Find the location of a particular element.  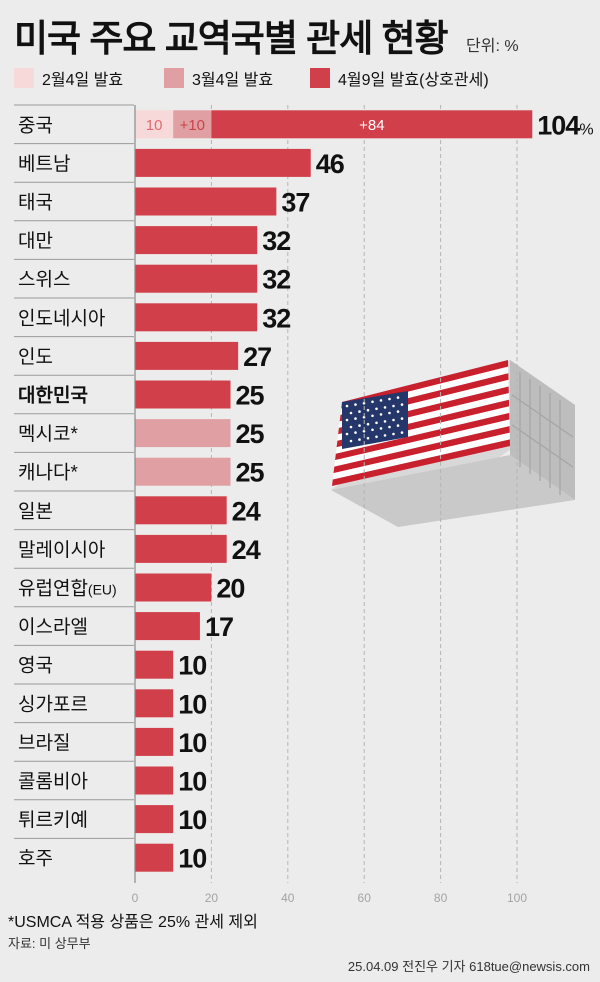

usmca-footnote: *USMCA 적용 상품은 25% 관세 제외 is located at coordinates (133, 922).